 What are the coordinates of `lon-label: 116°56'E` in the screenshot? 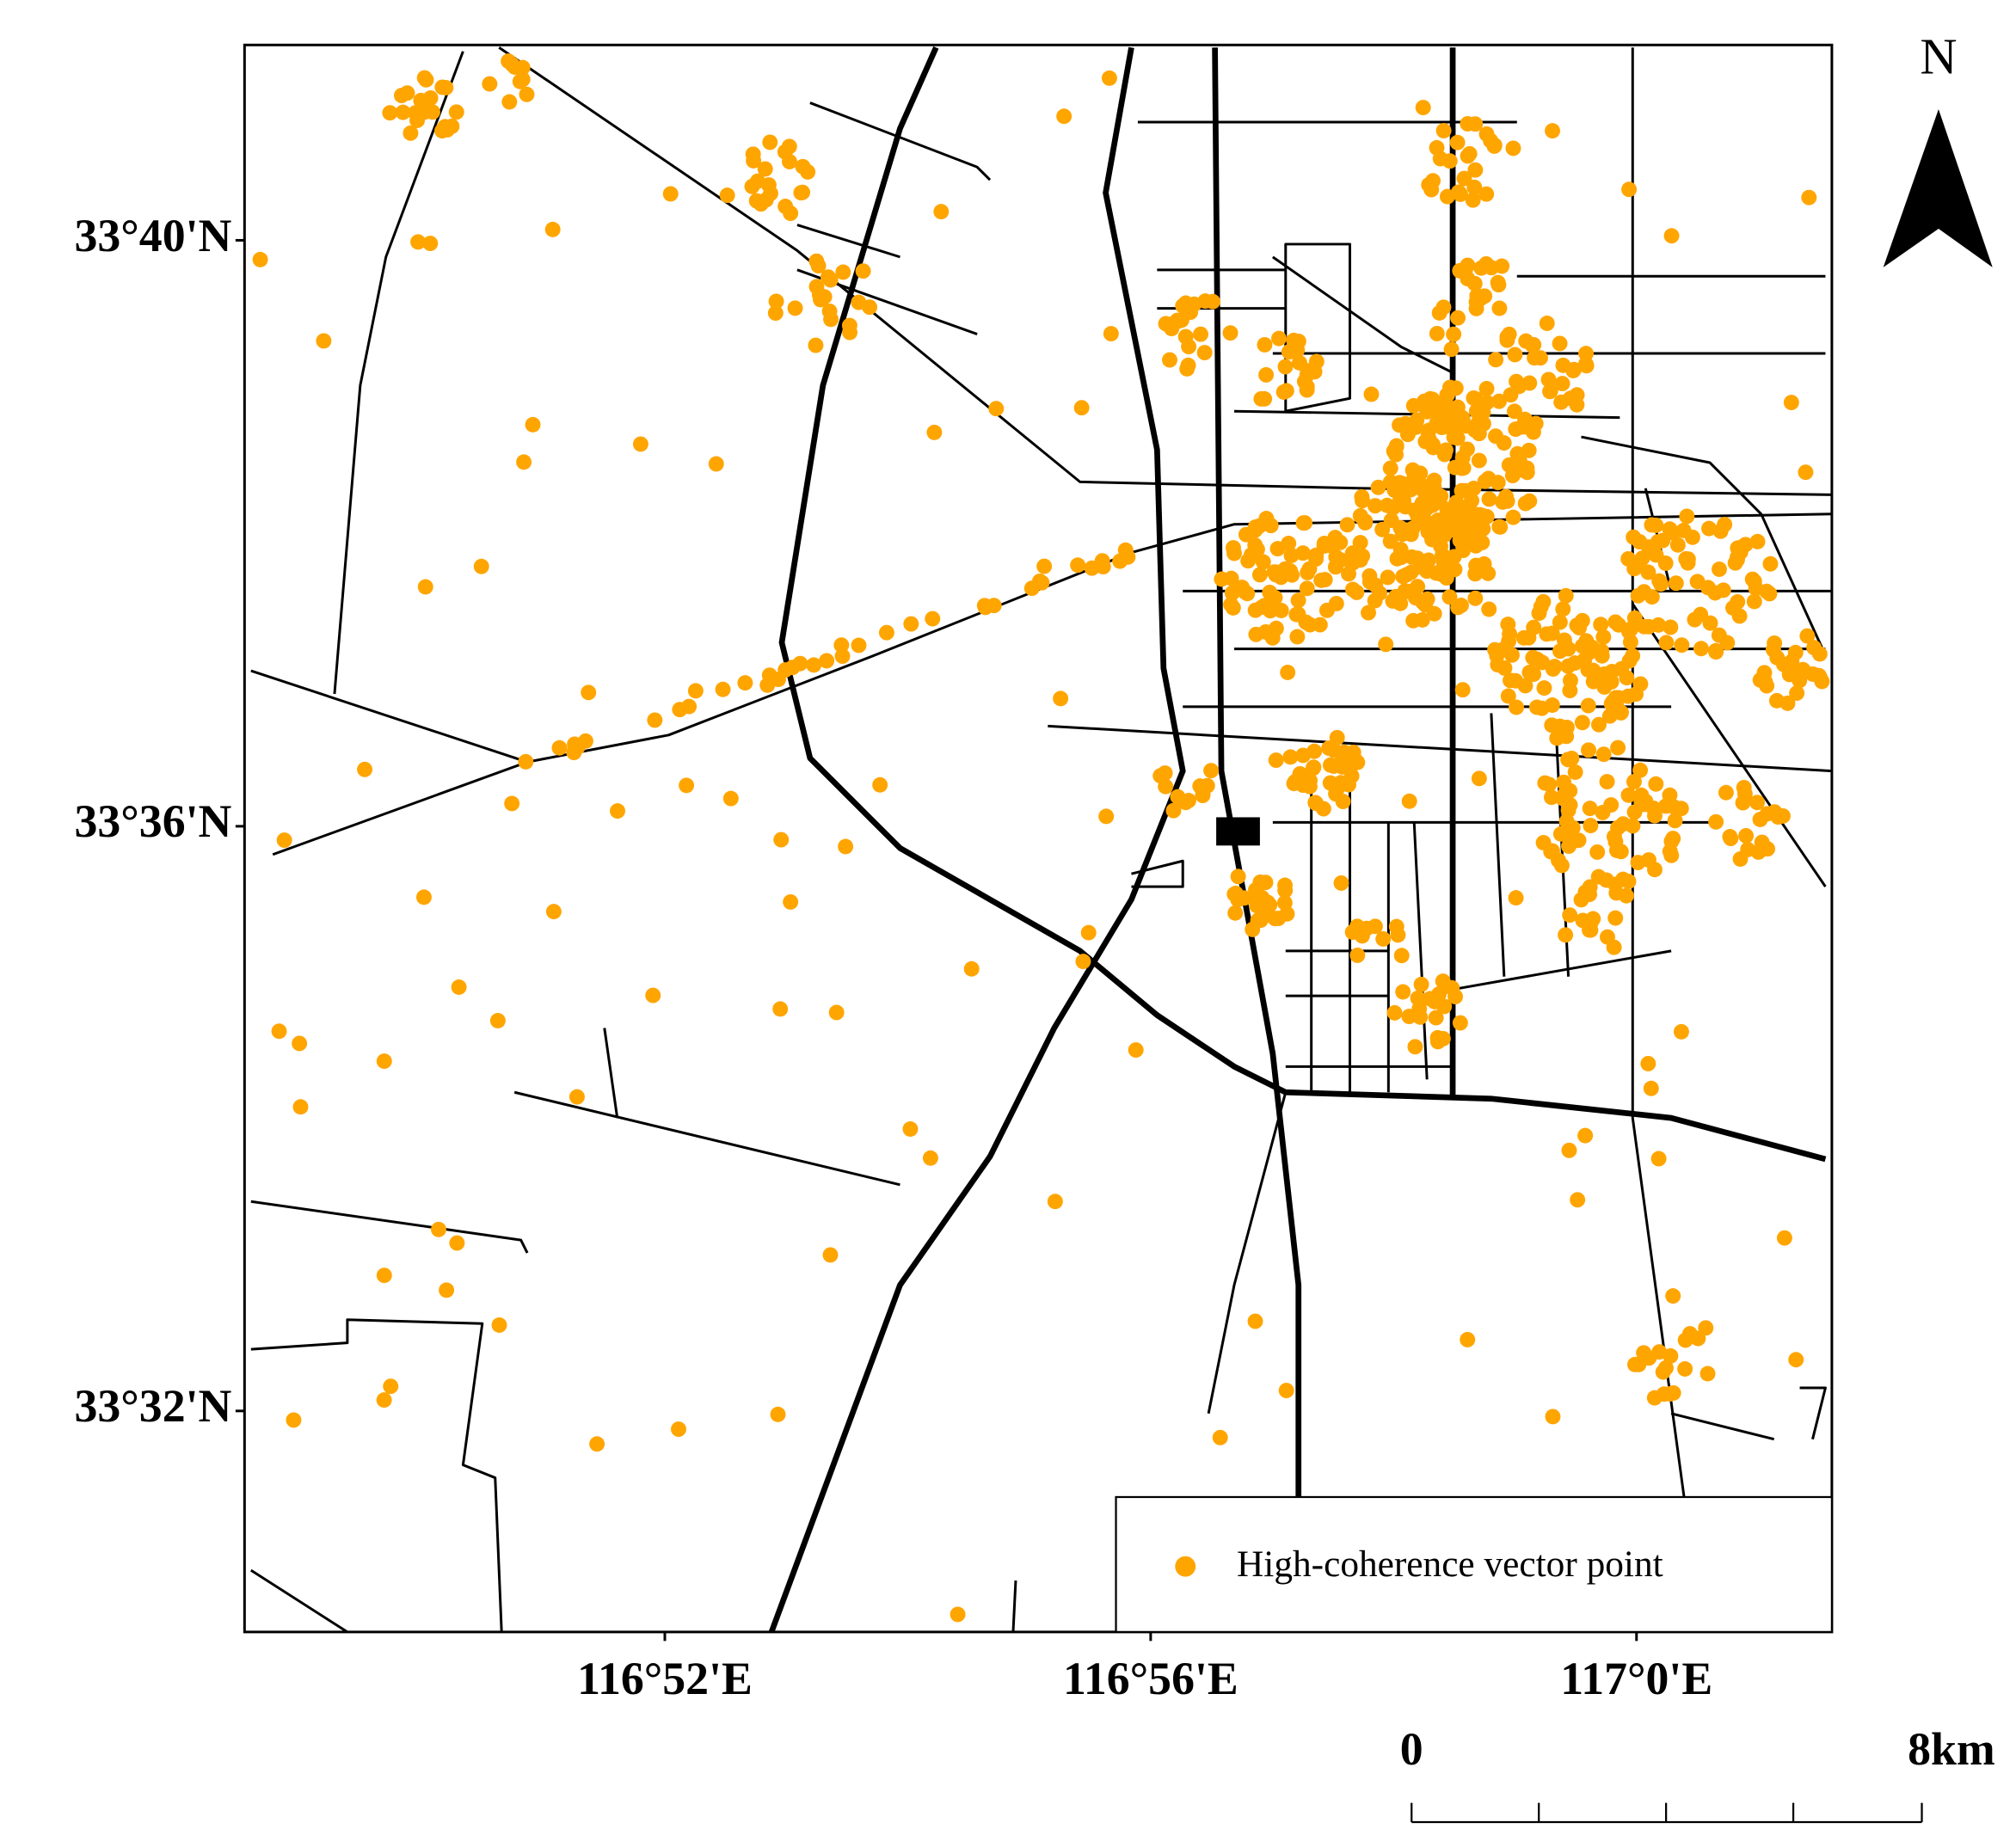 It's located at (1150, 1678).